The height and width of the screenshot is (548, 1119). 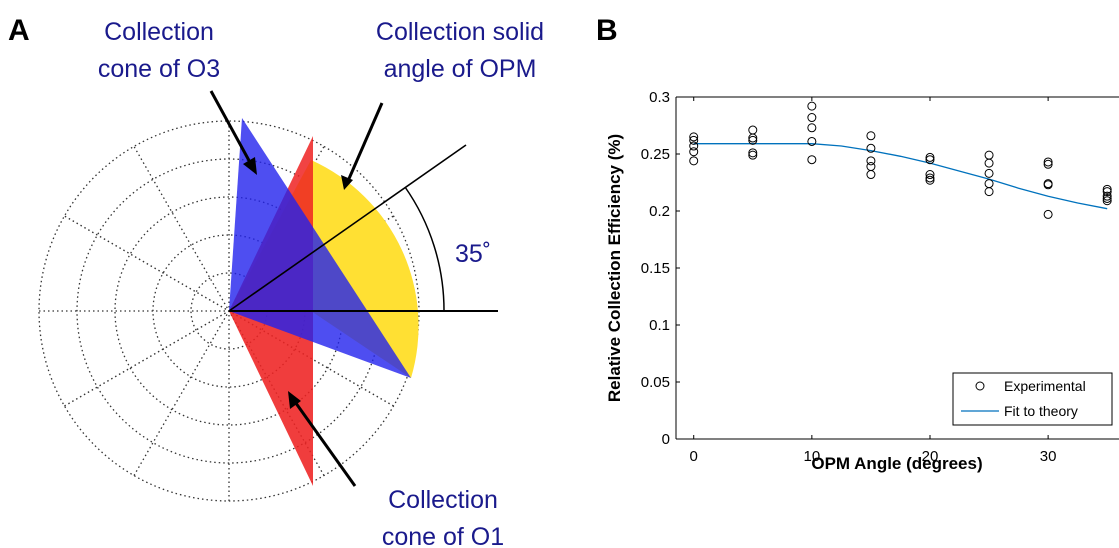 I want to click on arrow-opm-head, so click(x=347, y=182).